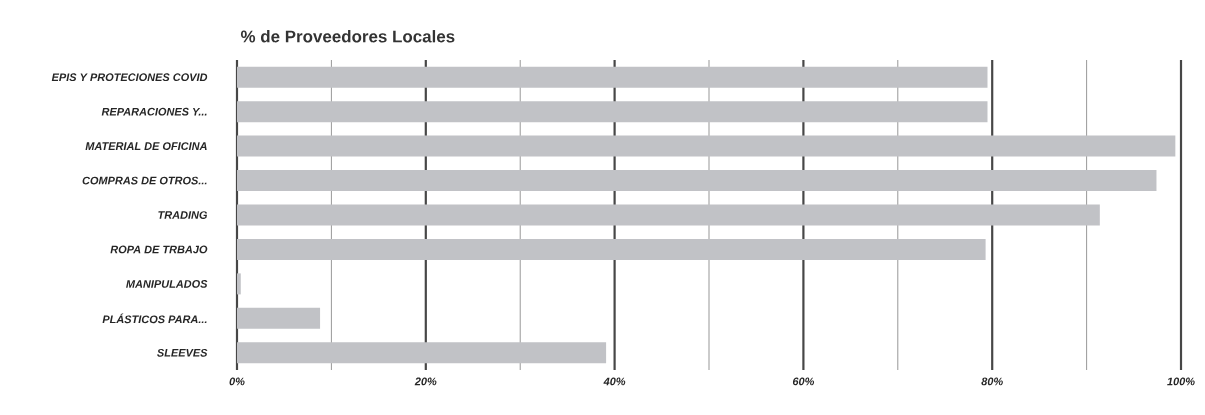 The image size is (1205, 415). I want to click on y-tick-label: SLEEVES, so click(182, 352).